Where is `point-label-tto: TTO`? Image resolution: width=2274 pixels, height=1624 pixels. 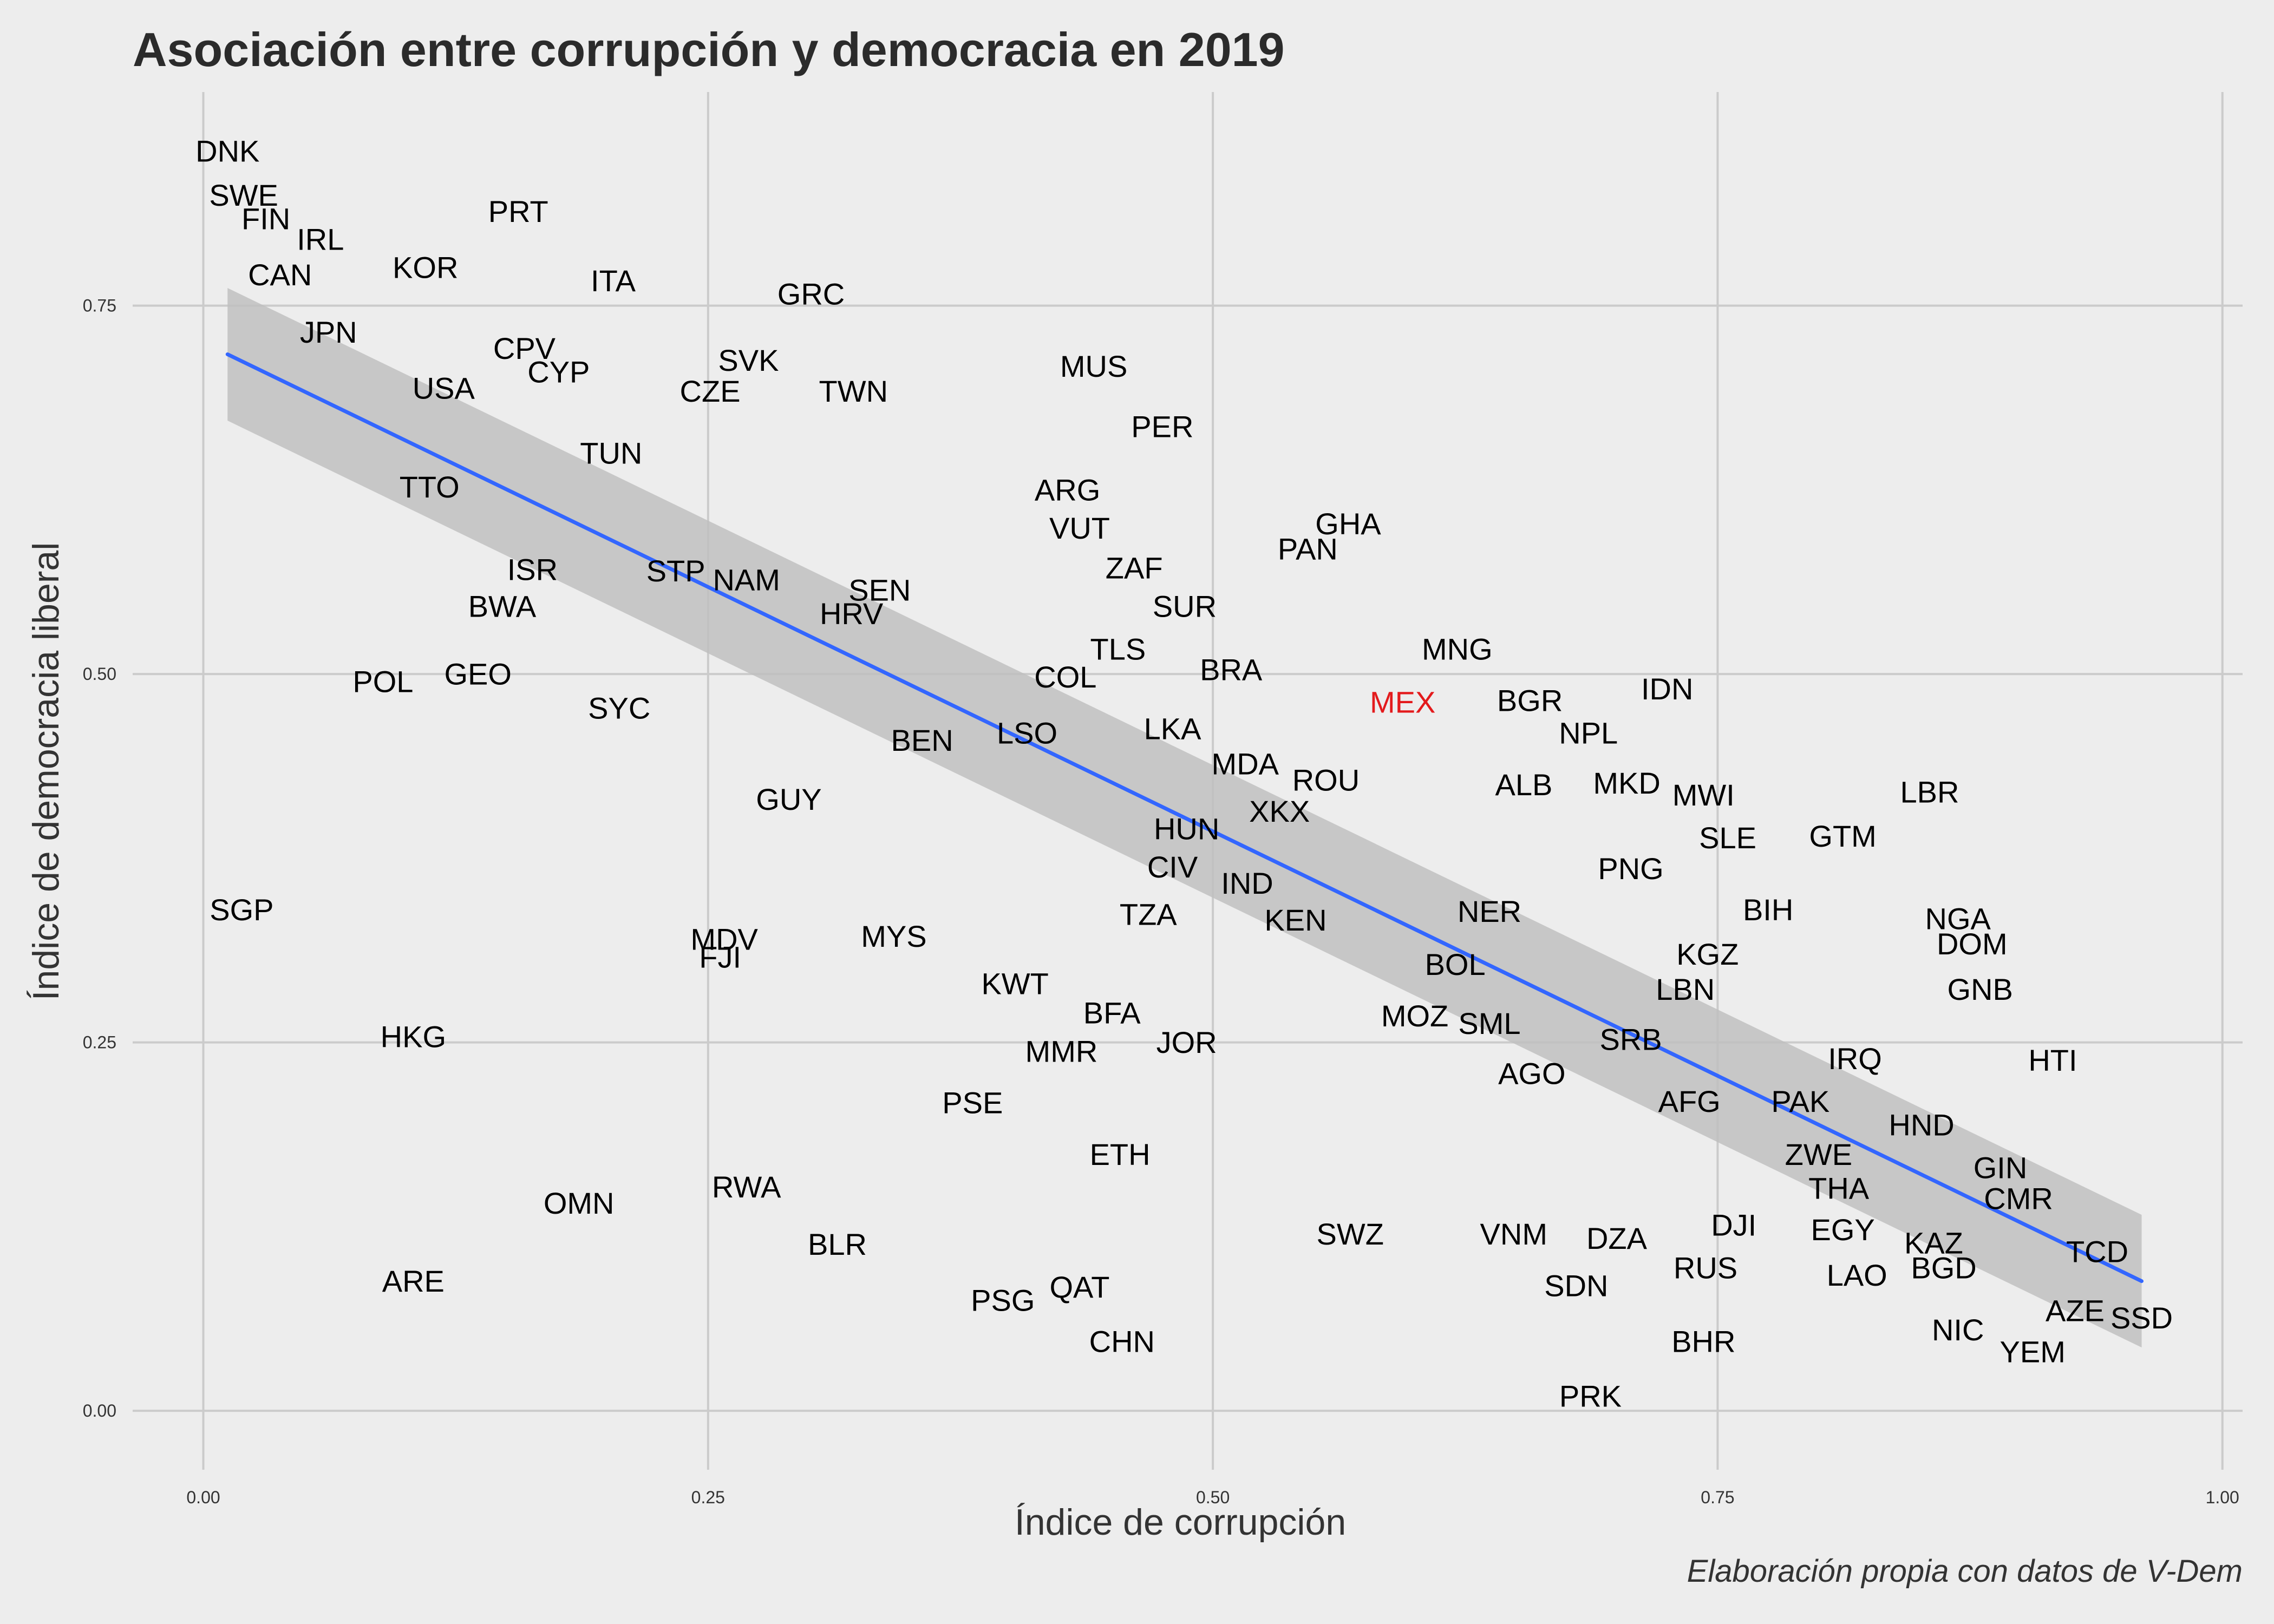
point-label-tto: TTO is located at coordinates (430, 487).